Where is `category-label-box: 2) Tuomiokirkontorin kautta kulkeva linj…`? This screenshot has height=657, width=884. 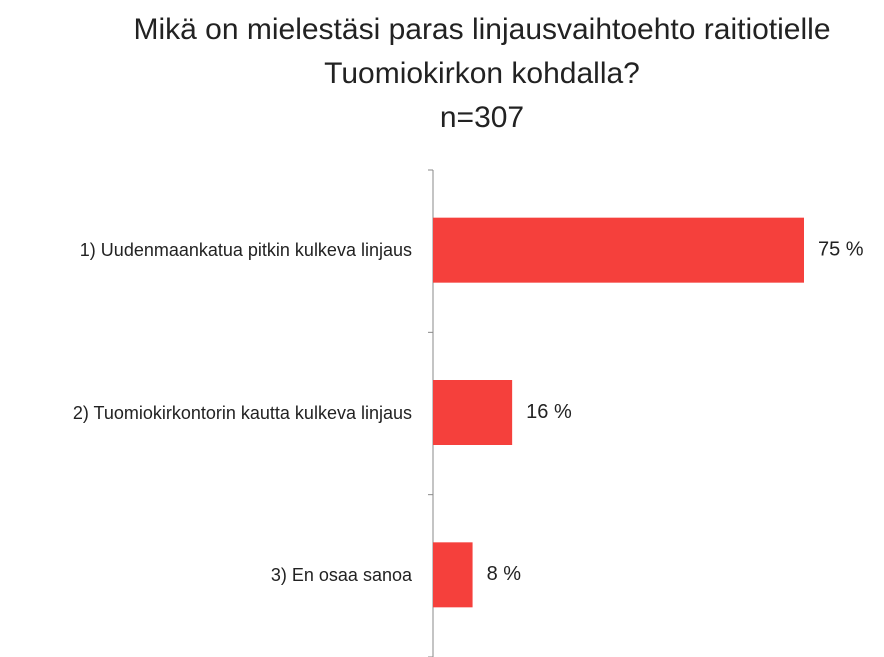 category-label-box: 2) Tuomiokirkontorin kautta kulkeva linj… is located at coordinates (242, 413).